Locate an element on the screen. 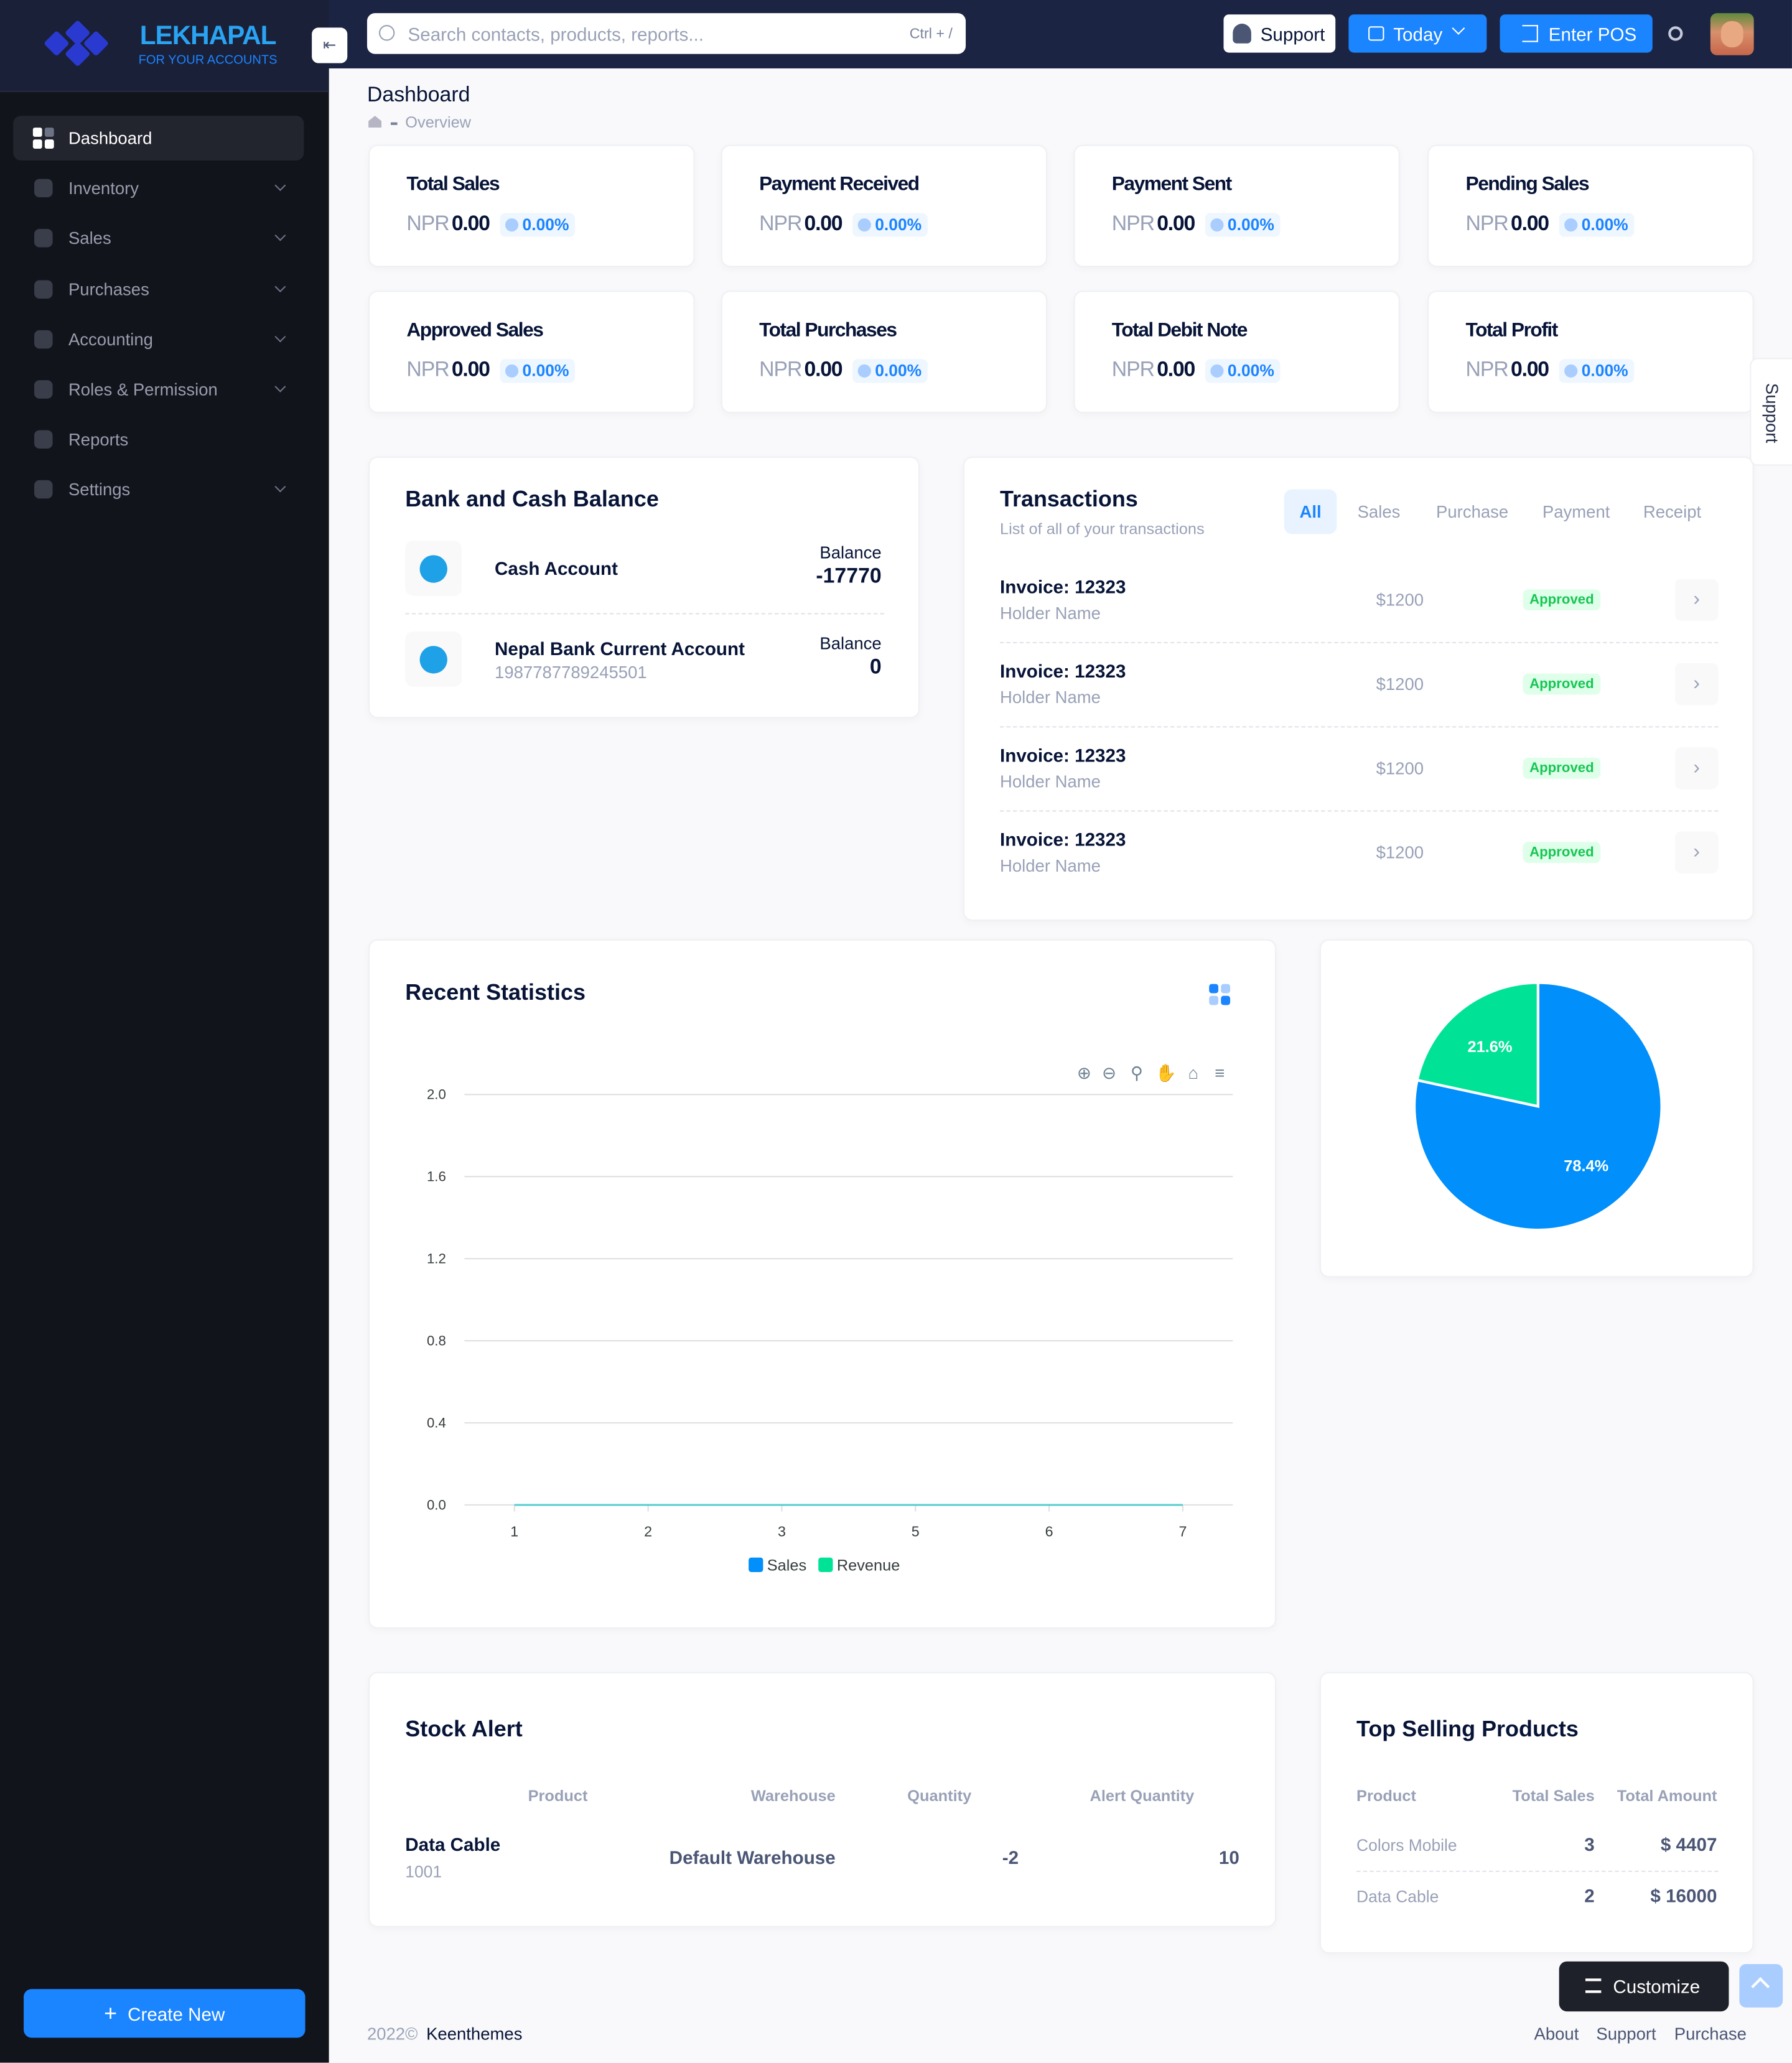 This screenshot has height=2063, width=1792. avatar is located at coordinates (1732, 34).